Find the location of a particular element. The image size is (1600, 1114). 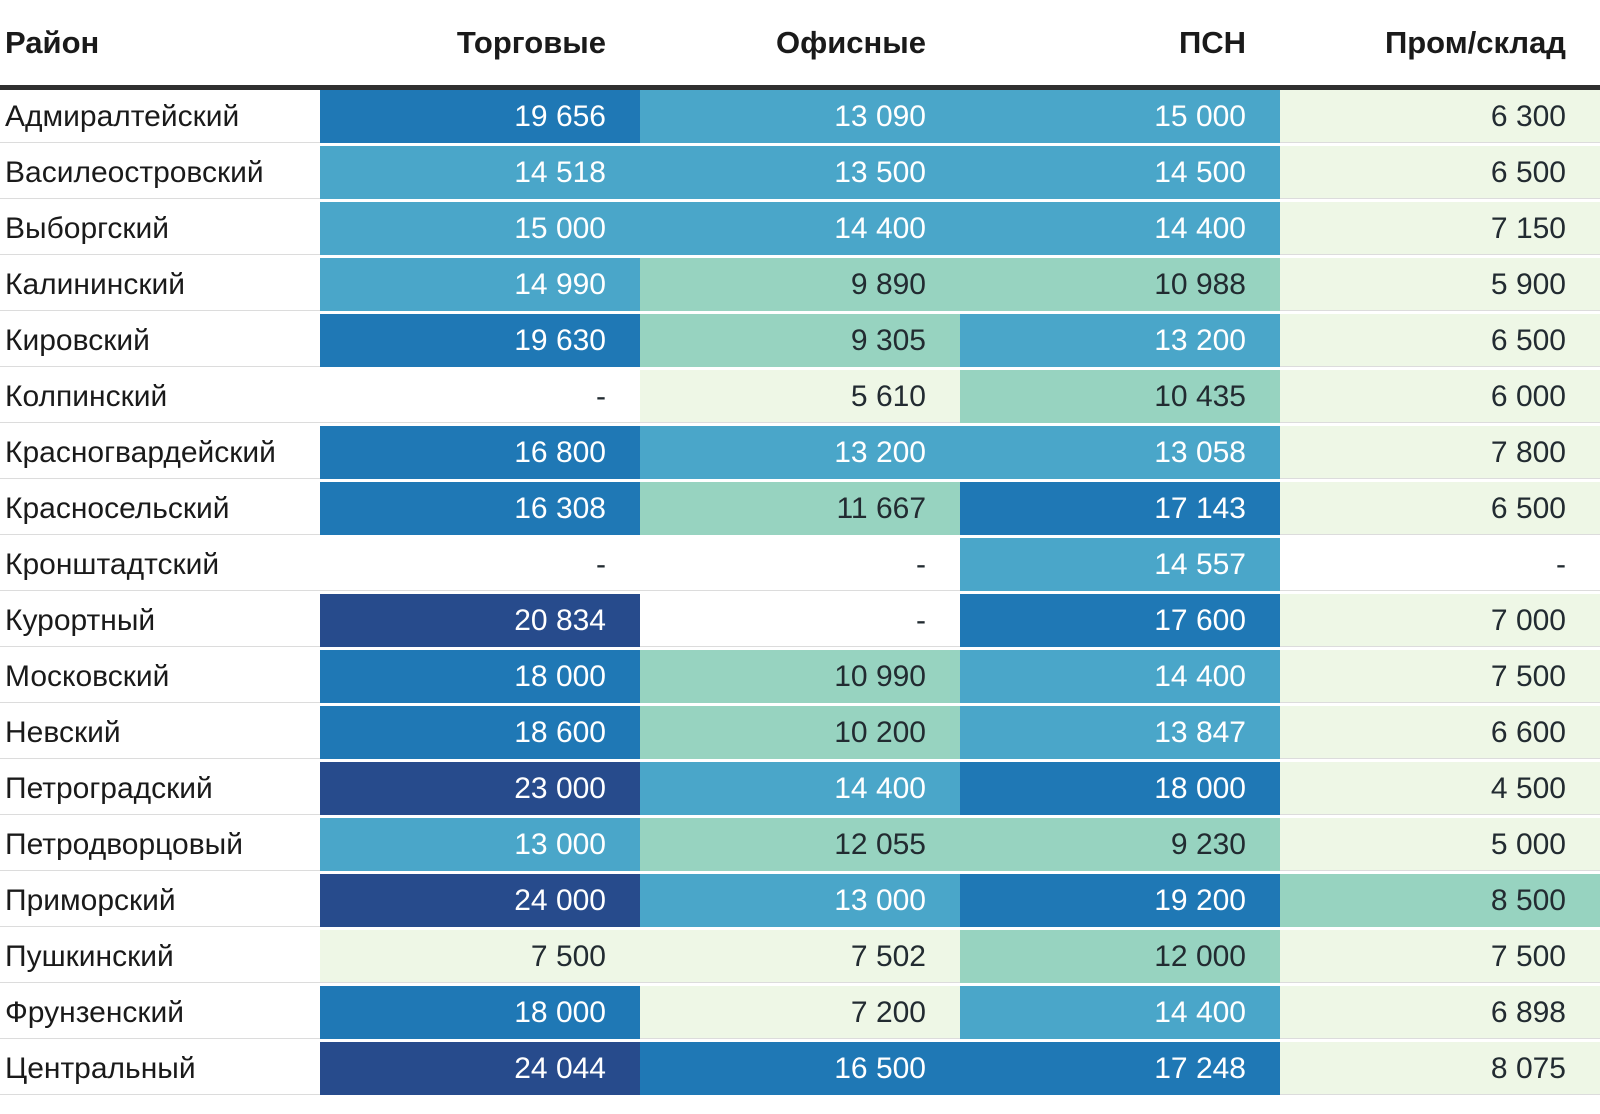

table-row: Курортный 20 834-17 600 7 000 is located at coordinates (800, 622).